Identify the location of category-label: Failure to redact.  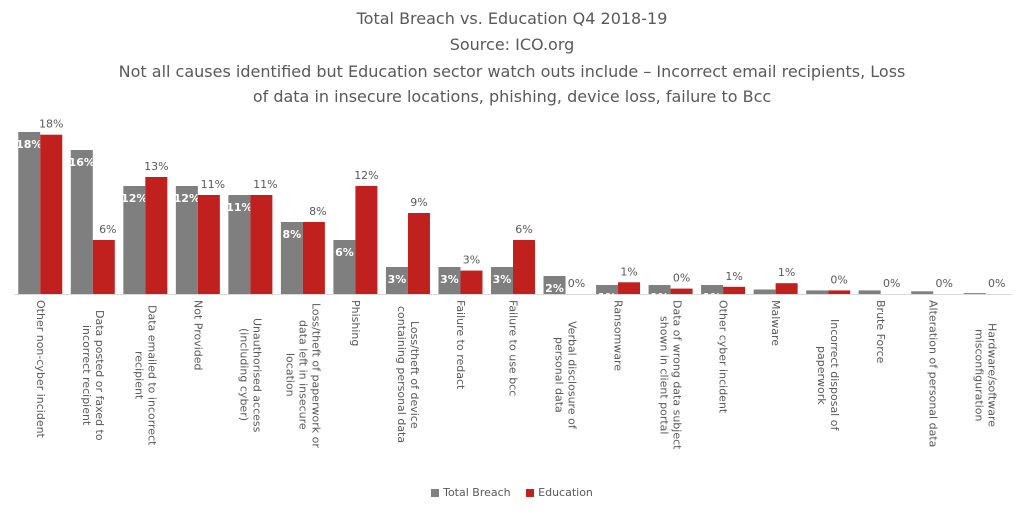
(460, 344).